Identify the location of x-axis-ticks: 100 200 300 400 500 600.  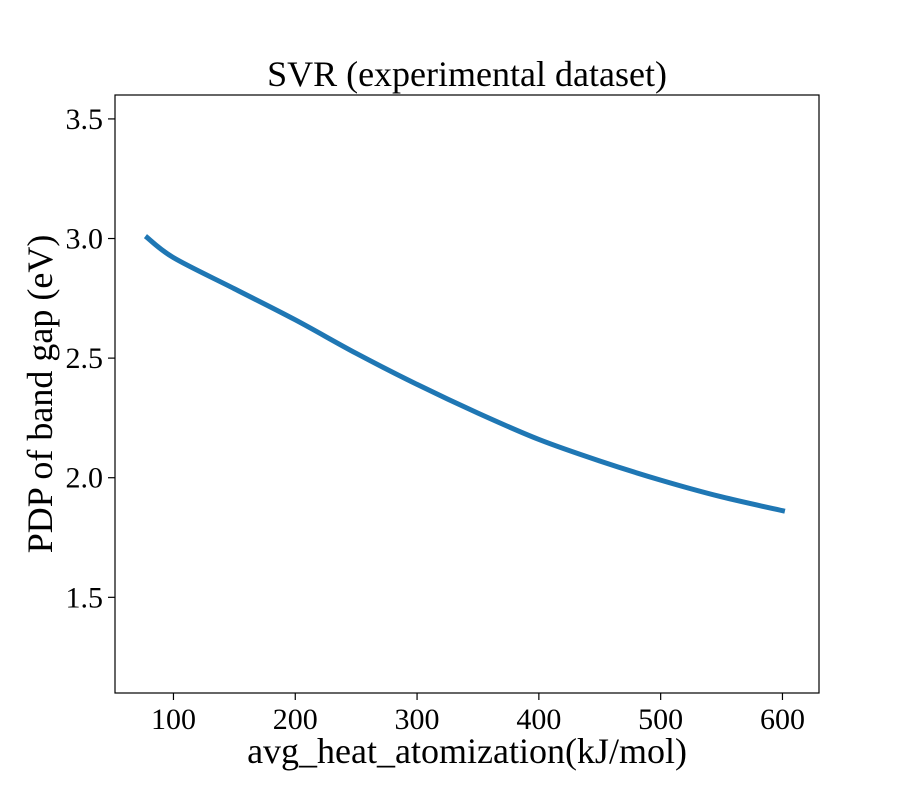
(478, 714).